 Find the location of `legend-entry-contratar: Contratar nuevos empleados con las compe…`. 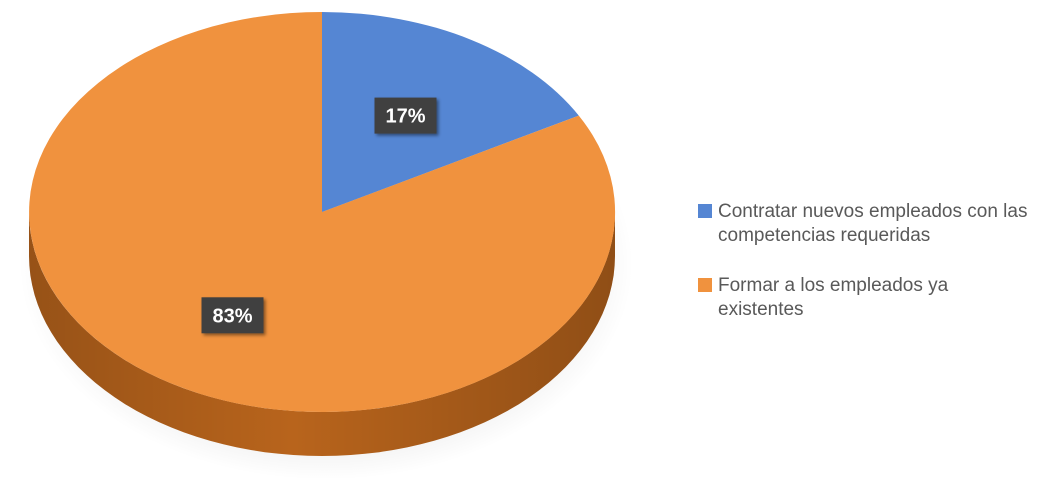

legend-entry-contratar: Contratar nuevos empleados con las compe… is located at coordinates (868, 224).